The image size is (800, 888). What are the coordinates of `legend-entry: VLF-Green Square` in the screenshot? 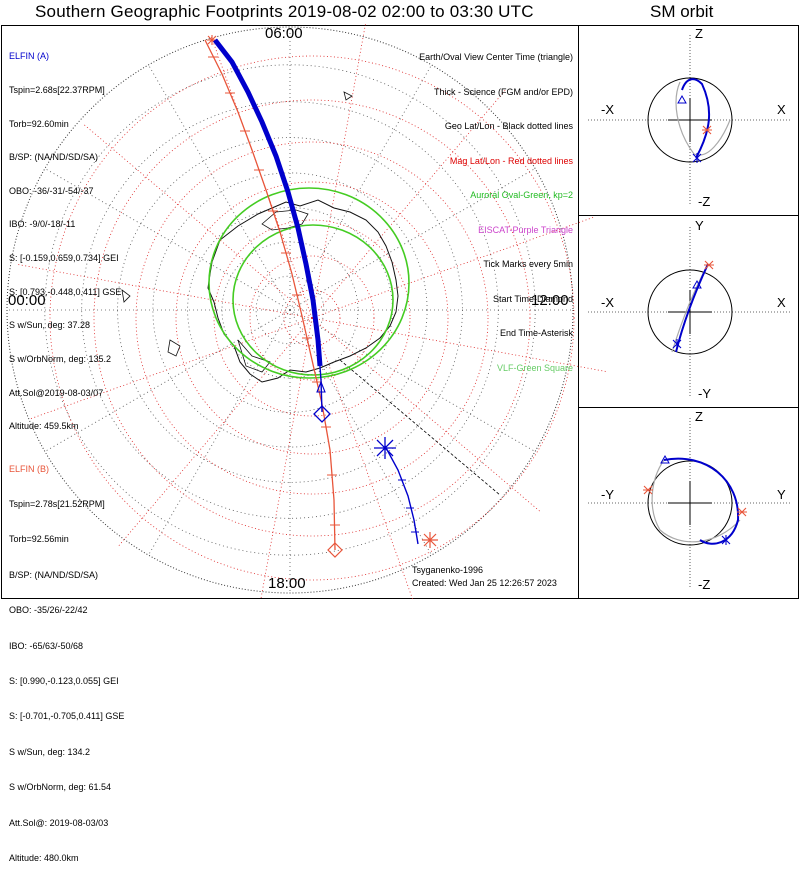 It's located at (534, 367).